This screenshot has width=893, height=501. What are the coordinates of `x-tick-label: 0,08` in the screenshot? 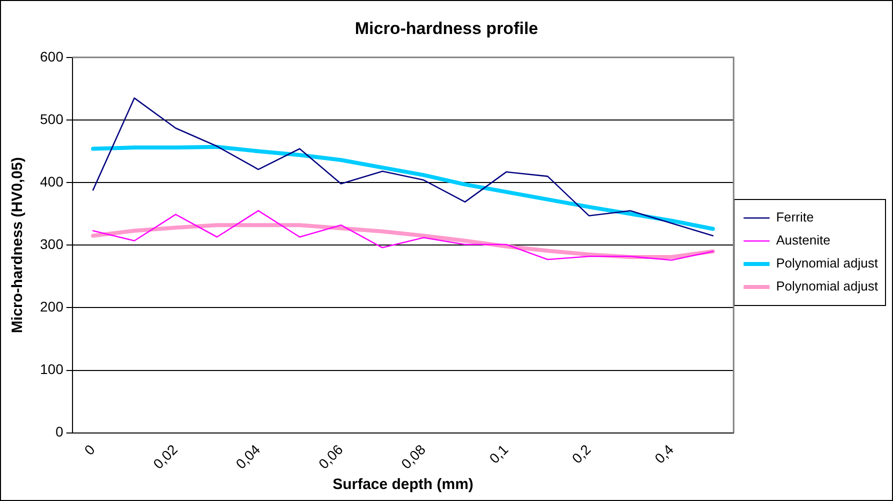 It's located at (413, 456).